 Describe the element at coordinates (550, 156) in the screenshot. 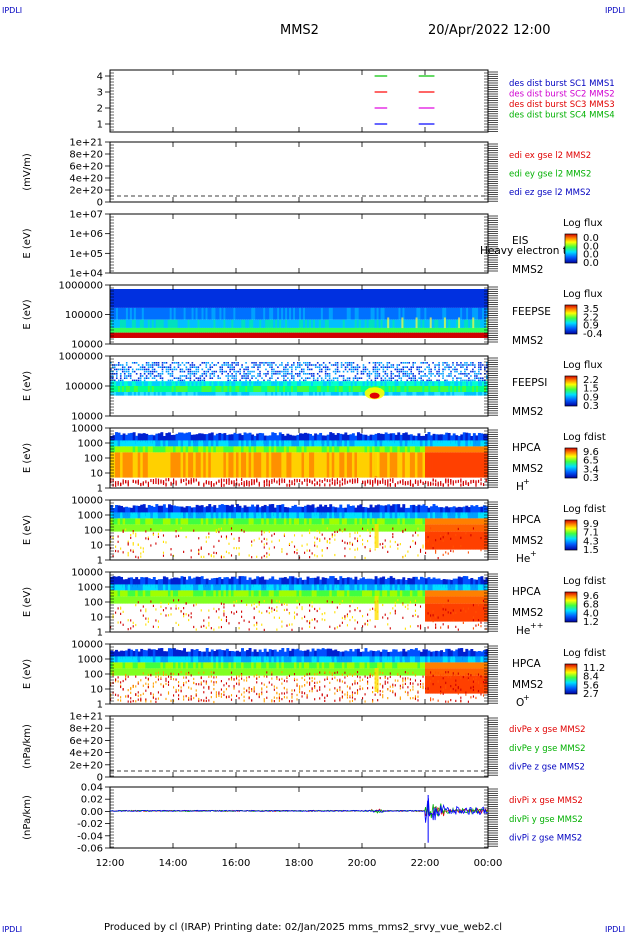

I see `edi-legend-entry: edi ex gse l2 MMS2` at that location.